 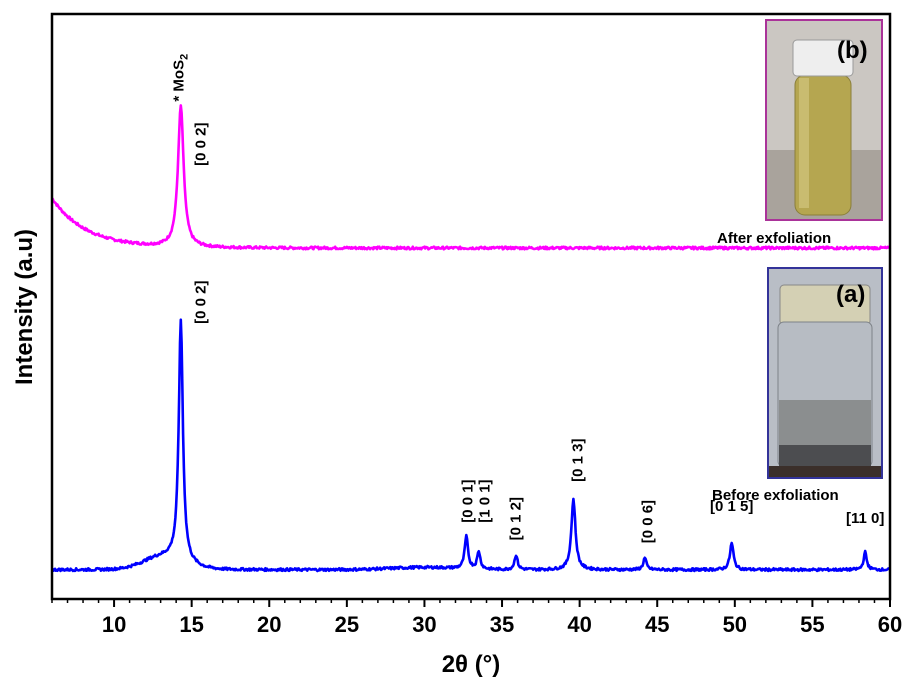 What do you see at coordinates (825, 471) in the screenshot?
I see `inset-a-table` at bounding box center [825, 471].